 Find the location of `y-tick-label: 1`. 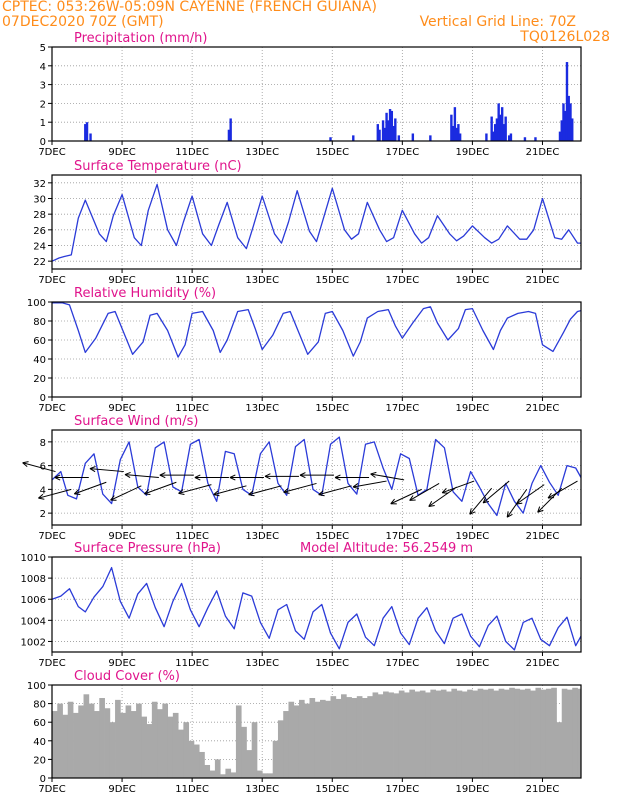

y-tick-label: 1 is located at coordinates (43, 123).